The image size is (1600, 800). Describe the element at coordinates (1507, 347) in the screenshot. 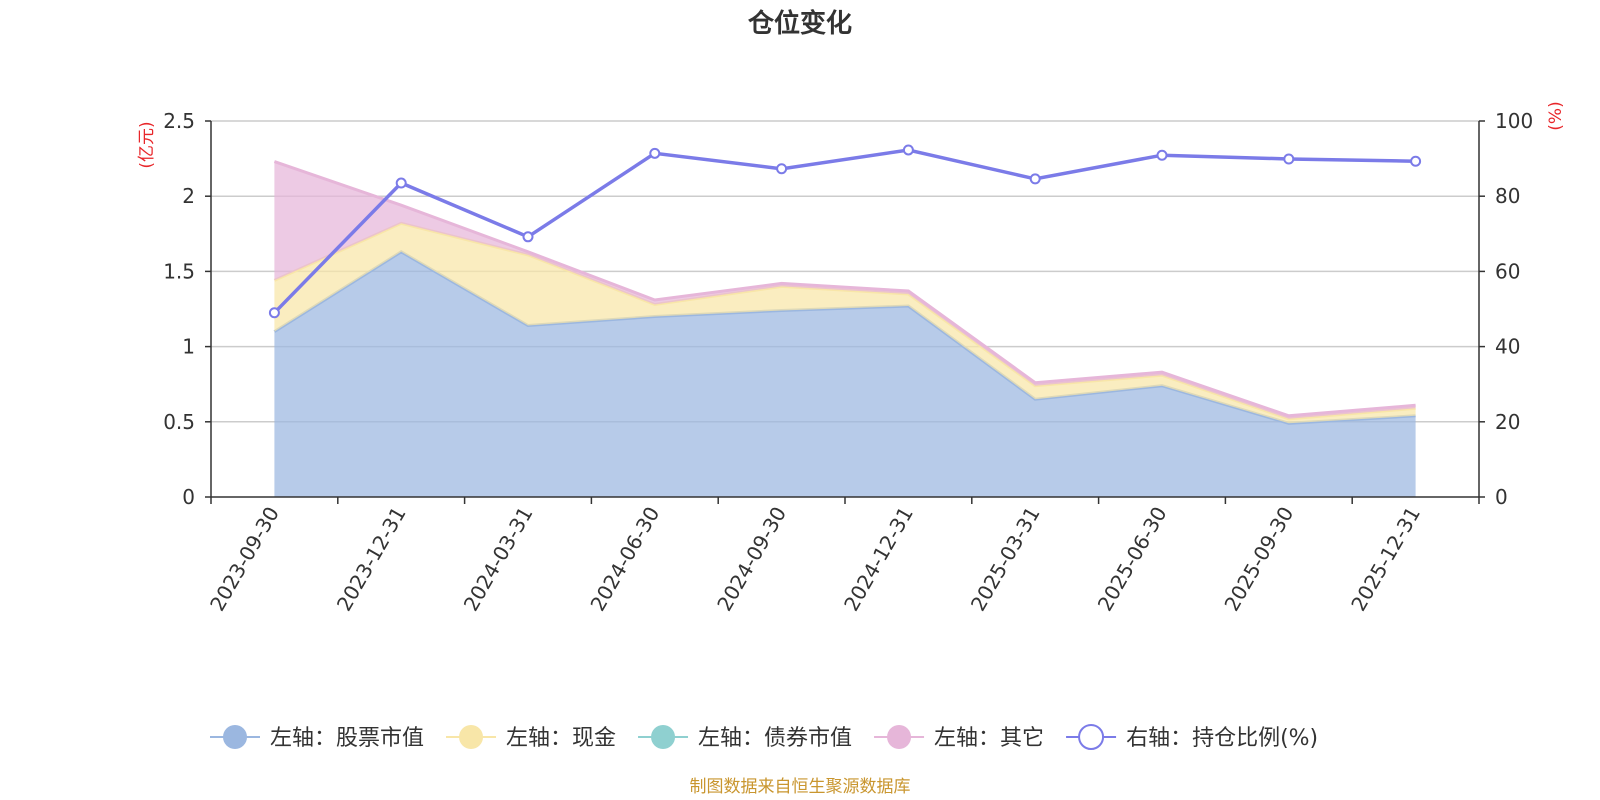

I see `right-axis-tick-label: 40` at that location.